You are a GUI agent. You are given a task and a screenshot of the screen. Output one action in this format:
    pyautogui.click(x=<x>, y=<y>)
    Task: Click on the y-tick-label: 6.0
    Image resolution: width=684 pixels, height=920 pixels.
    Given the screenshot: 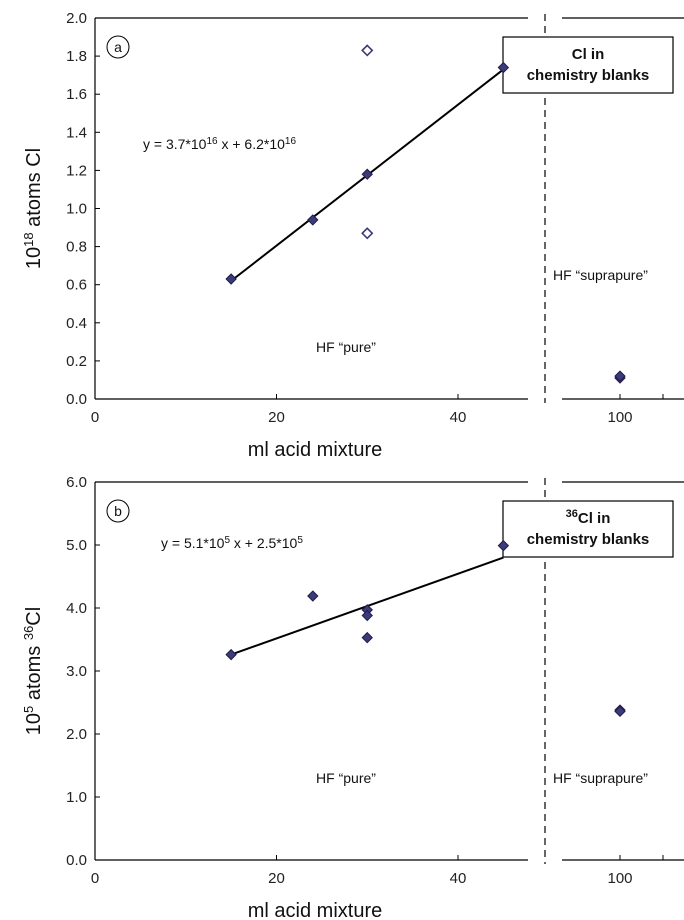 What is the action you would take?
    pyautogui.click(x=76, y=482)
    